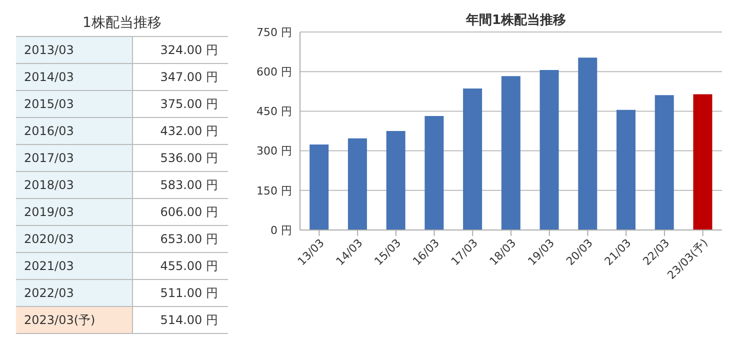  I want to click on category-label: 2023/03(予), so click(74, 320).